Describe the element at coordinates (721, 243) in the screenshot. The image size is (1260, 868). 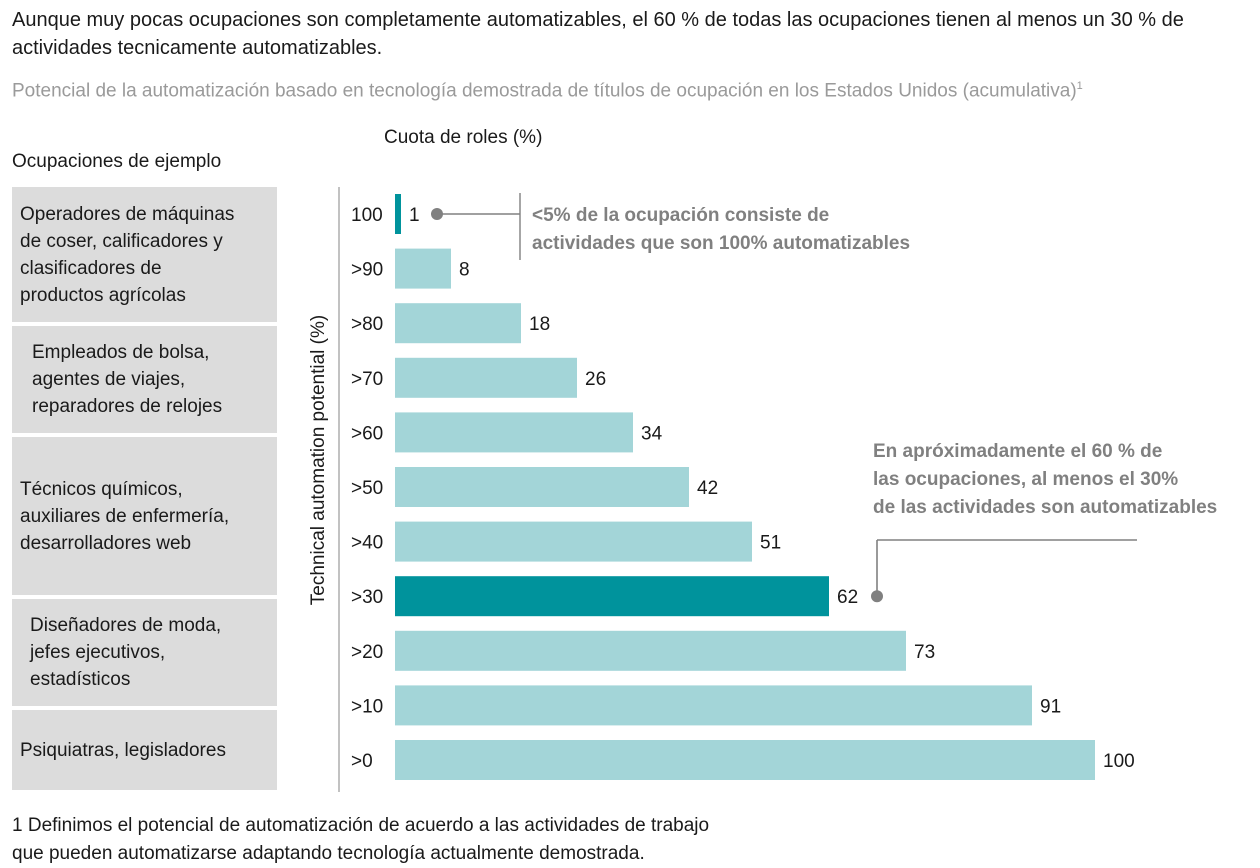
I see `annotation-text: actividades que son 100% automatizables` at that location.